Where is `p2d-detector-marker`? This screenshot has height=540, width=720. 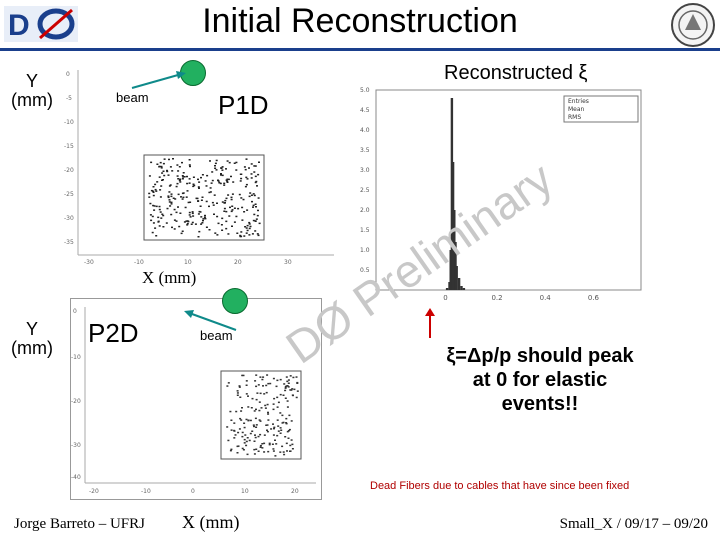 p2d-detector-marker is located at coordinates (235, 301).